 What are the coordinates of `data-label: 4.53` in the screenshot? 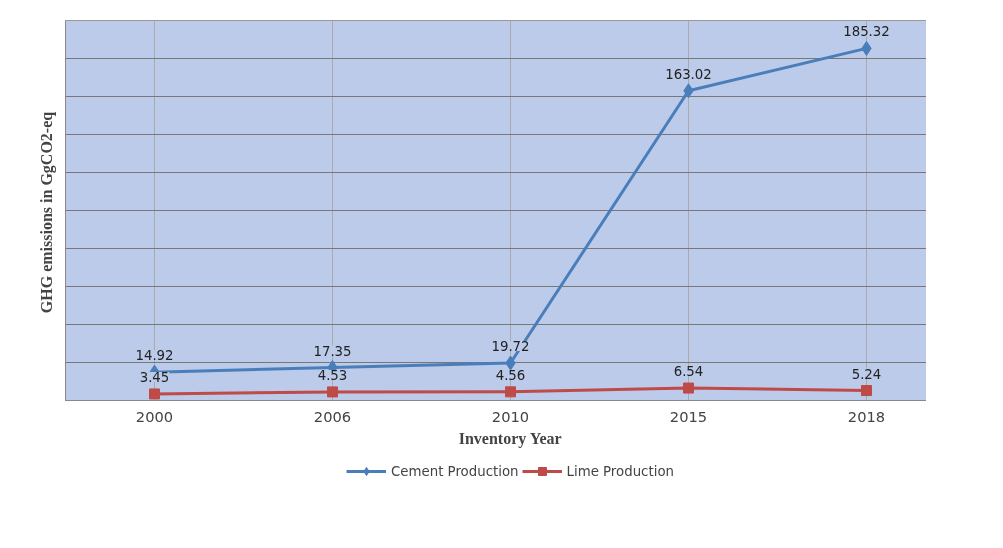 It's located at (332, 375).